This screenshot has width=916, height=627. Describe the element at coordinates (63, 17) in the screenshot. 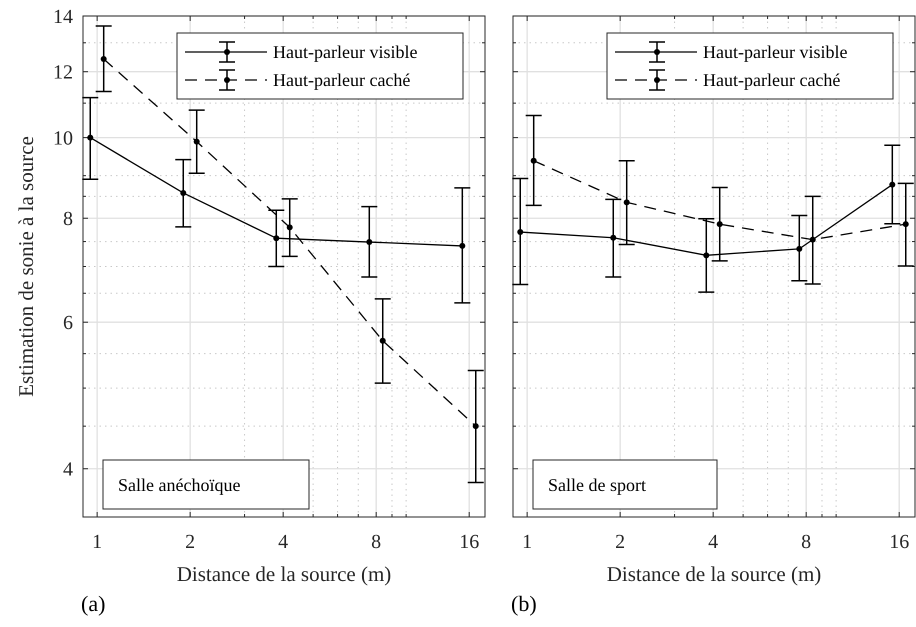

I see `y-tick-label: 14` at that location.